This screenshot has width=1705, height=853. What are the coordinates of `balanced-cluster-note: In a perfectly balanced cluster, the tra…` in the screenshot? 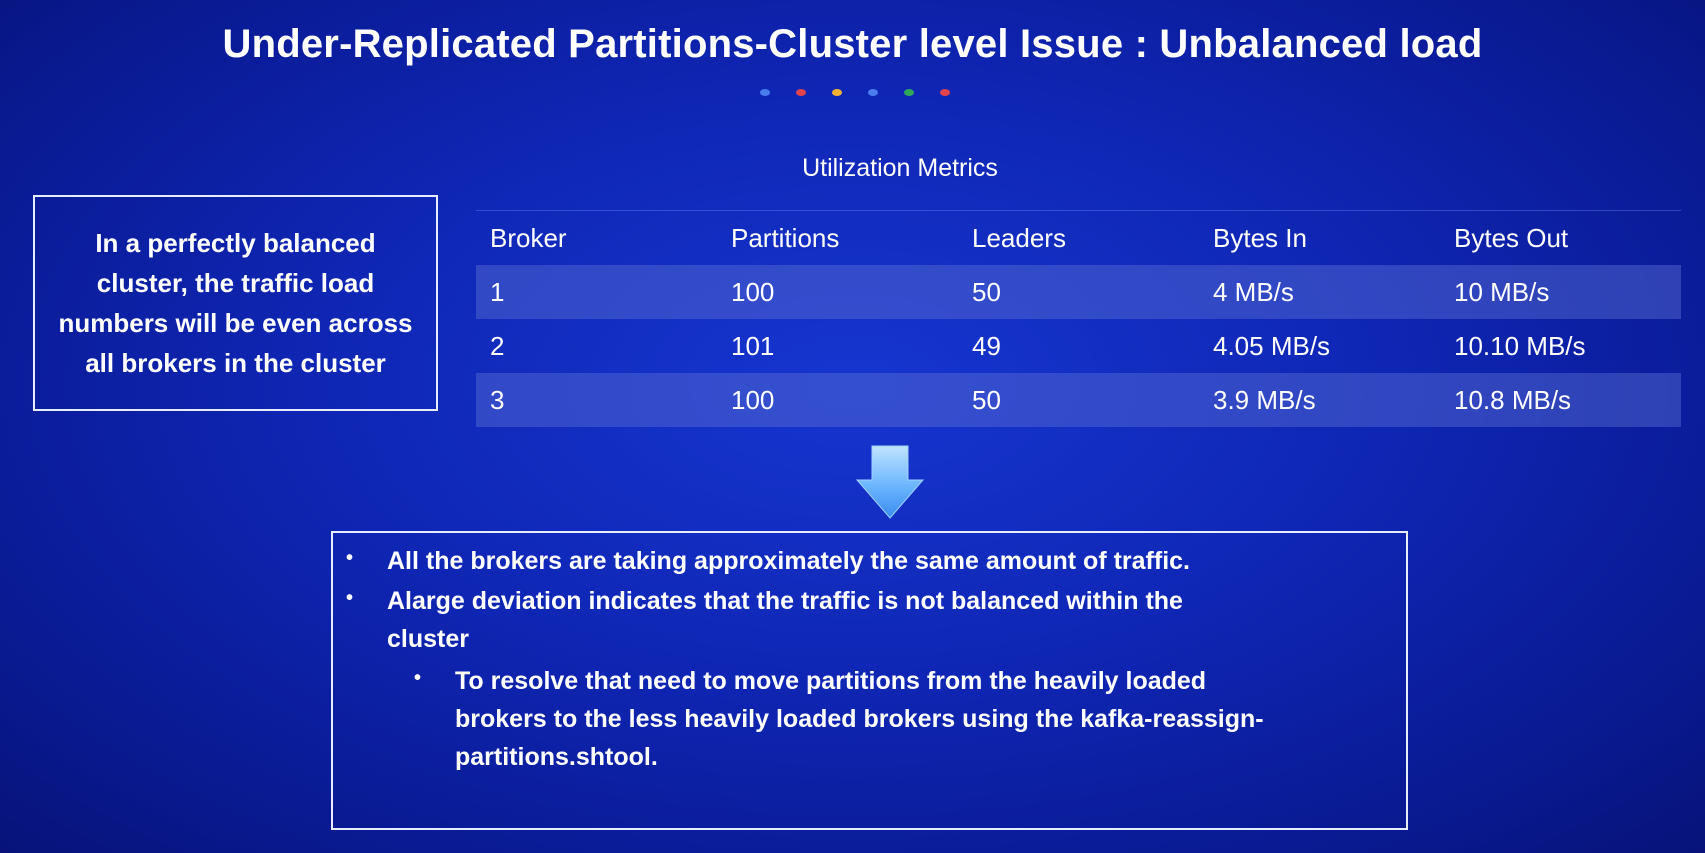 It's located at (235, 303).